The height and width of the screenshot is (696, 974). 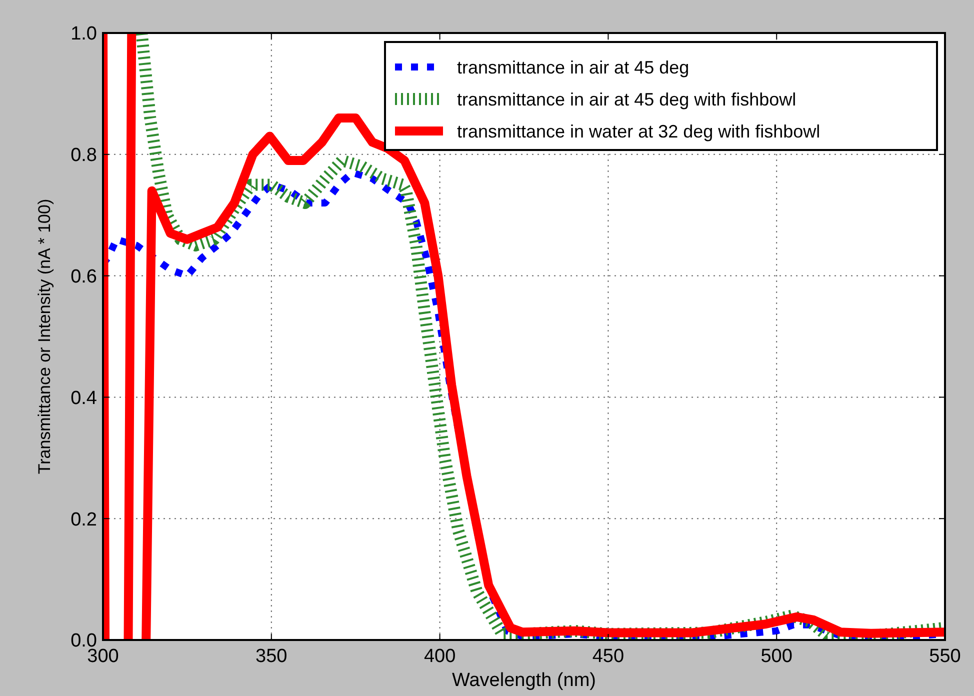 What do you see at coordinates (44, 336) in the screenshot?
I see `y-axis-title: Transmittance or Intensity (nA * 100)` at bounding box center [44, 336].